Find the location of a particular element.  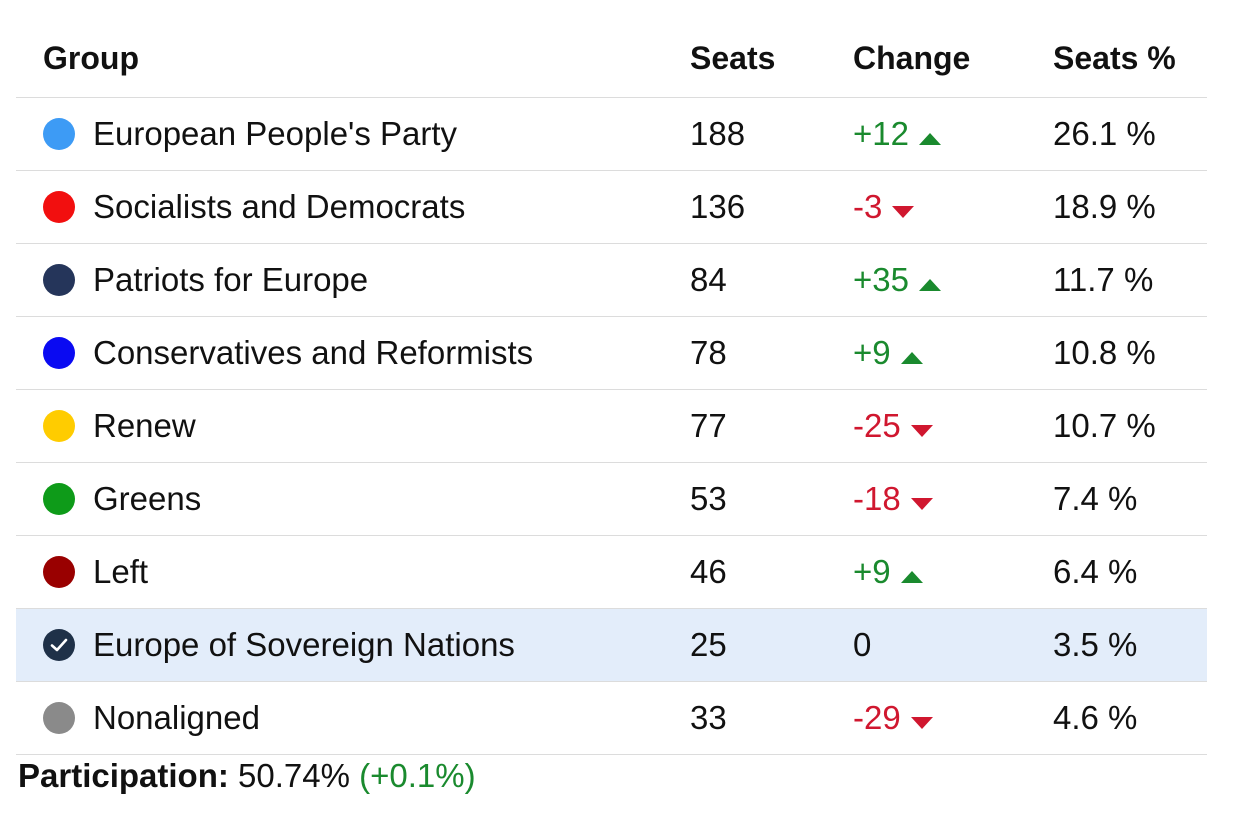

change-value: 0 is located at coordinates (862, 644).